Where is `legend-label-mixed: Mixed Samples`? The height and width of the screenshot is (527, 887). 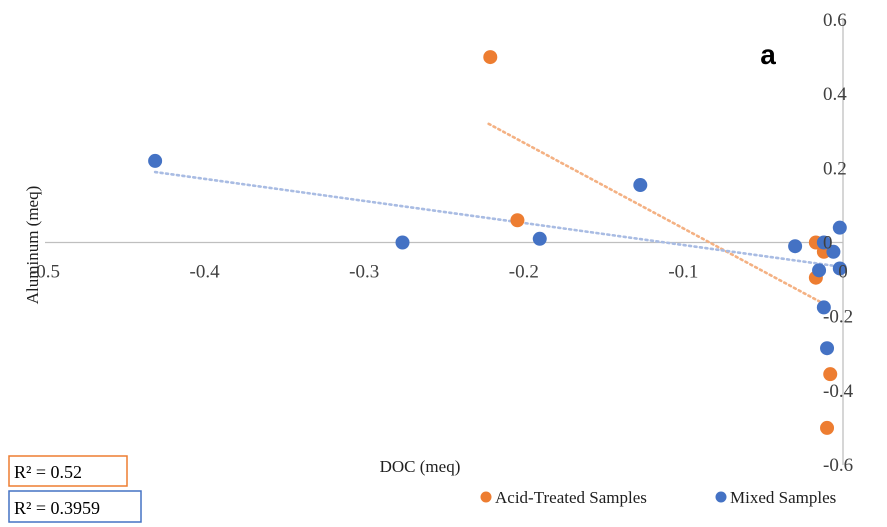
legend-label-mixed: Mixed Samples is located at coordinates (783, 497).